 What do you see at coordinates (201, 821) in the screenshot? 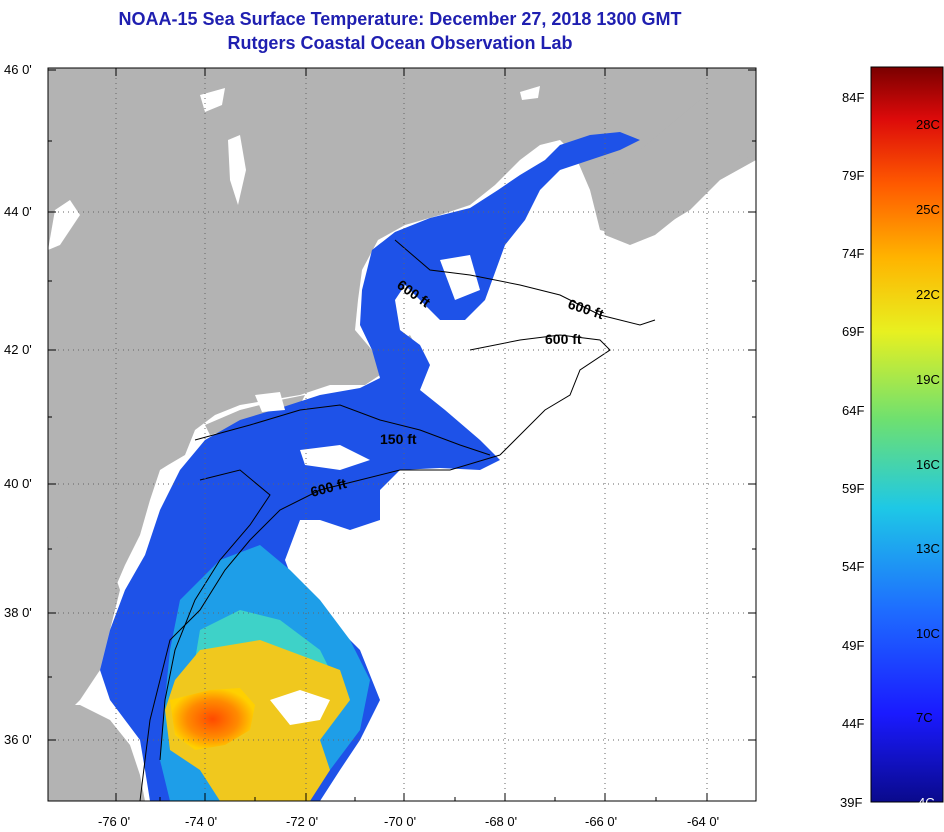
I see `lon-label: -74 0'` at bounding box center [201, 821].